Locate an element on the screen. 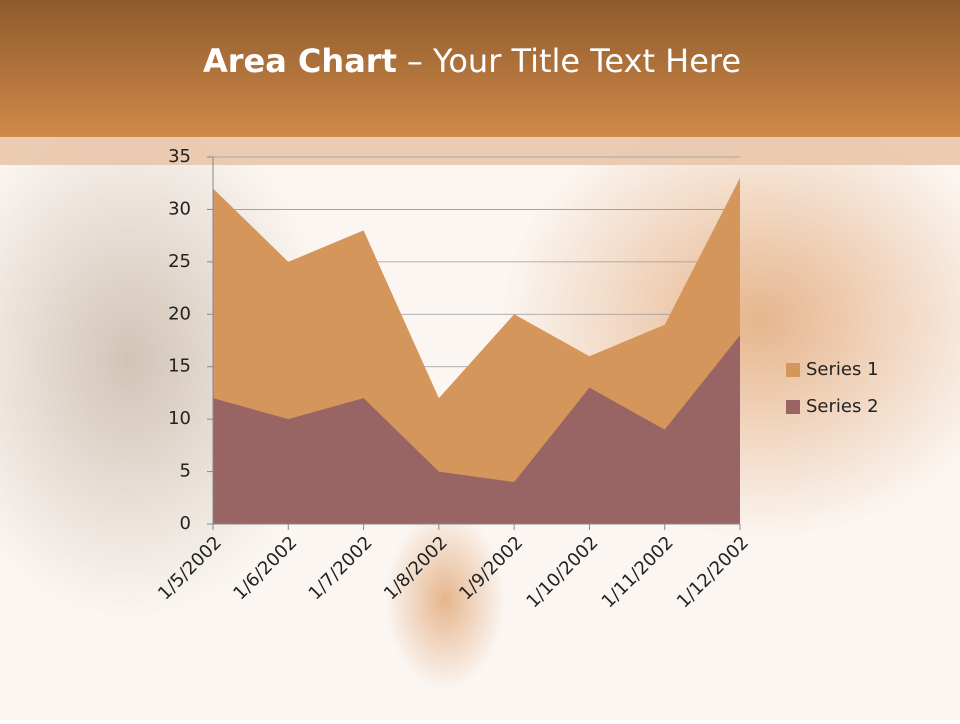  y-tick-label: 20 is located at coordinates (179, 313).